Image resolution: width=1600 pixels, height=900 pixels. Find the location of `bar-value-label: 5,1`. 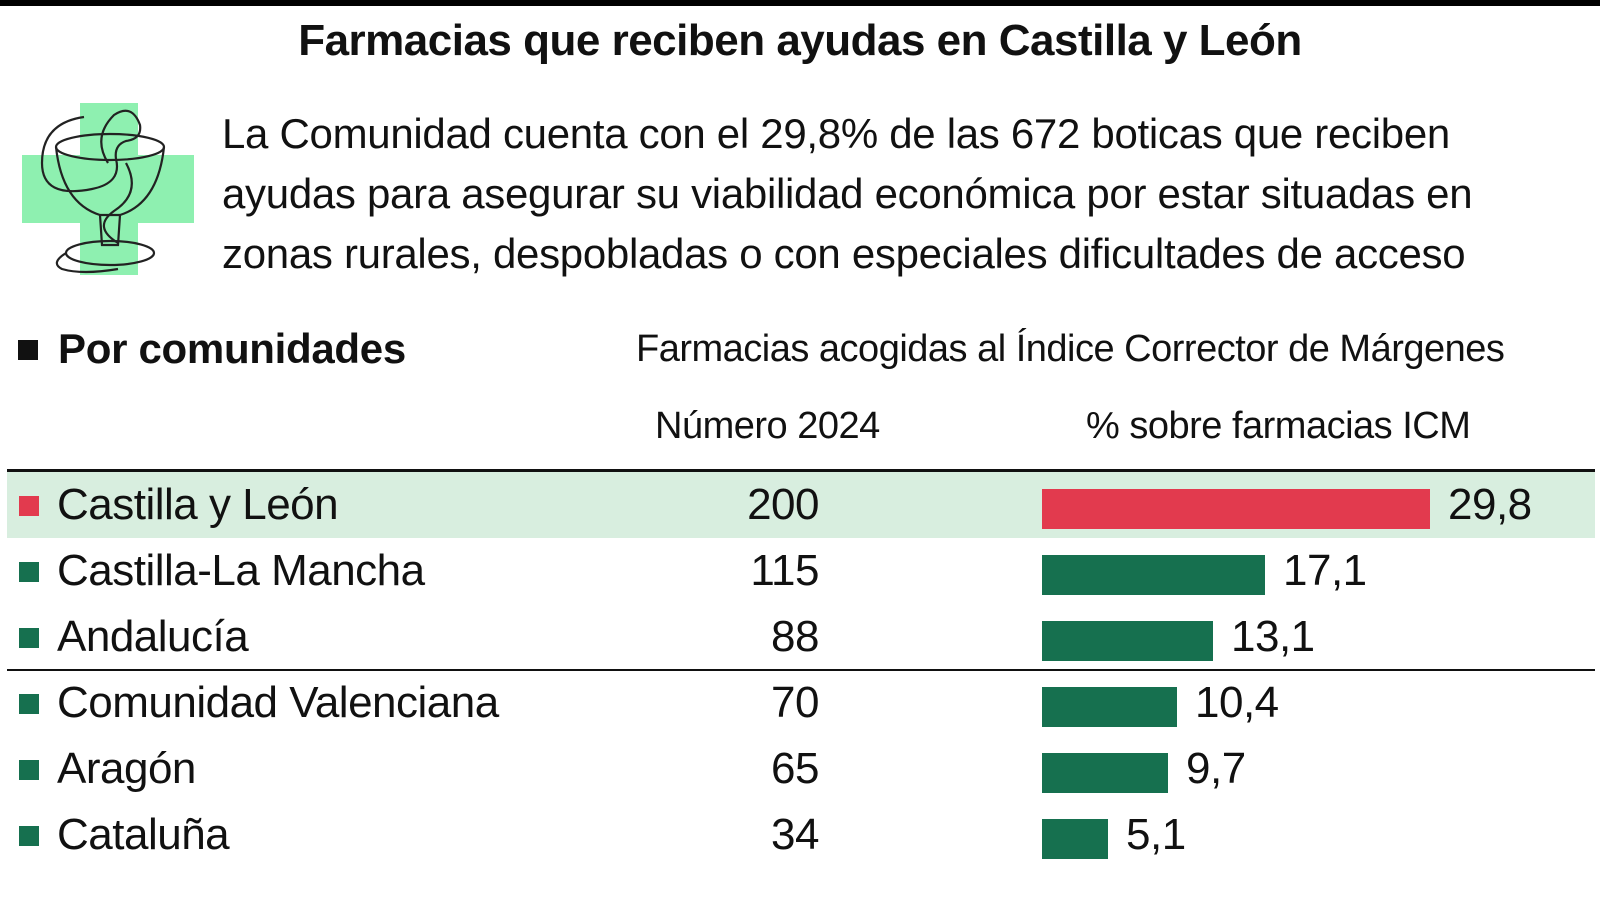

bar-value-label: 5,1 is located at coordinates (1156, 834).